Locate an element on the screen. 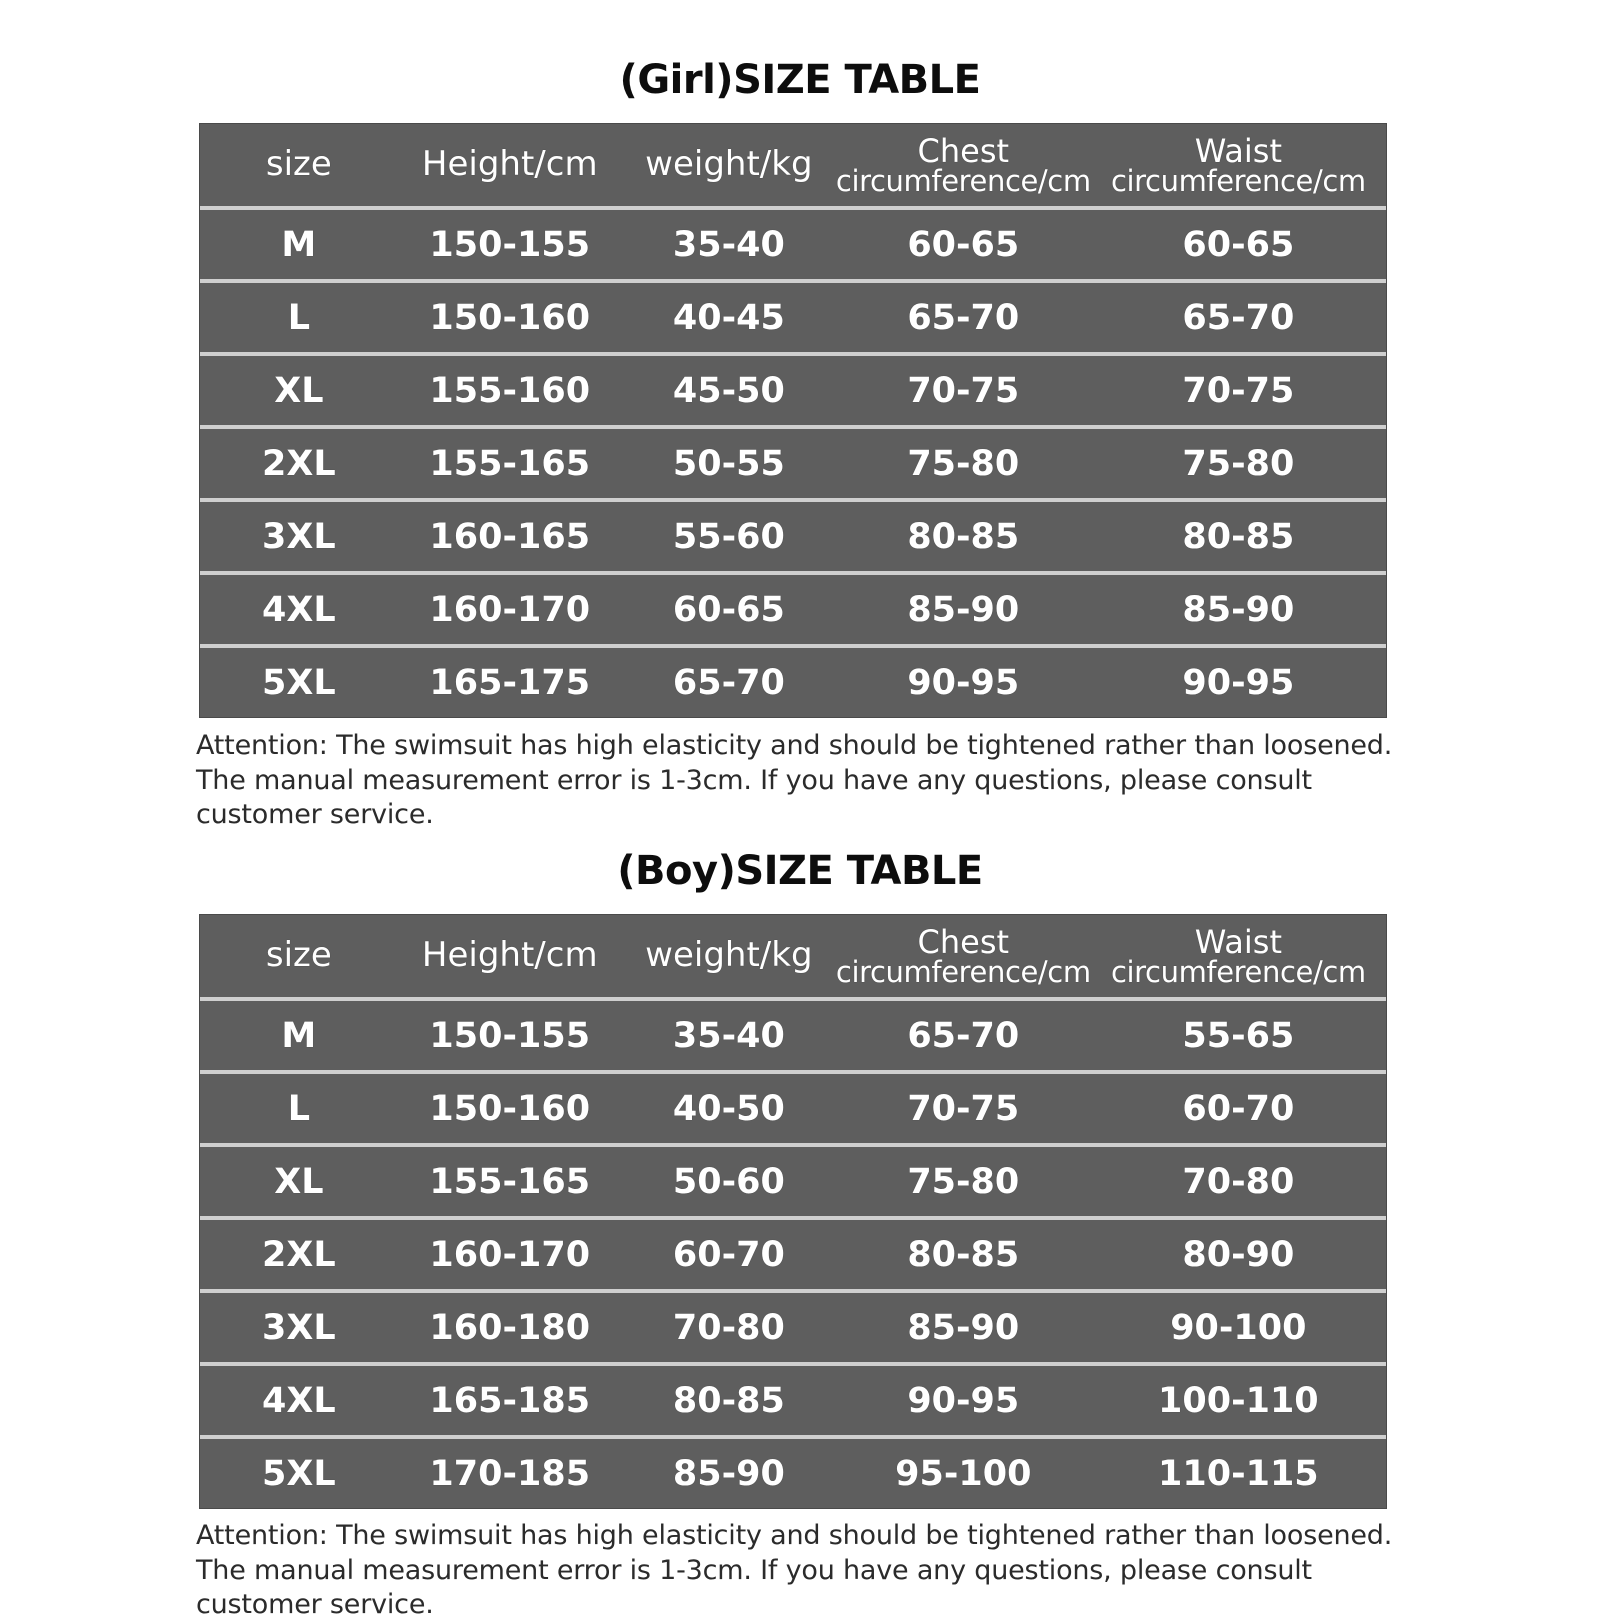  table-row: 2XL 160-170 60-70 80-85 80-90 is located at coordinates (793, 1253).